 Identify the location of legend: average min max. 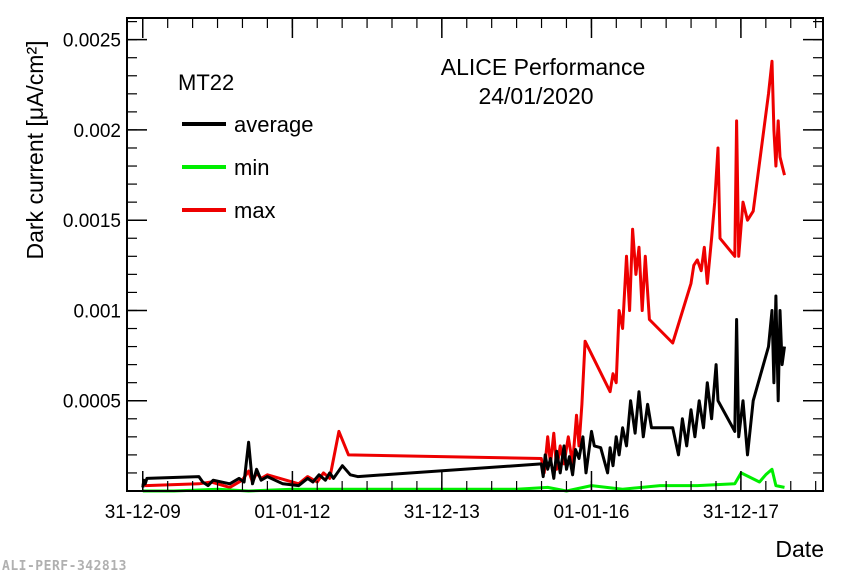
(248, 167).